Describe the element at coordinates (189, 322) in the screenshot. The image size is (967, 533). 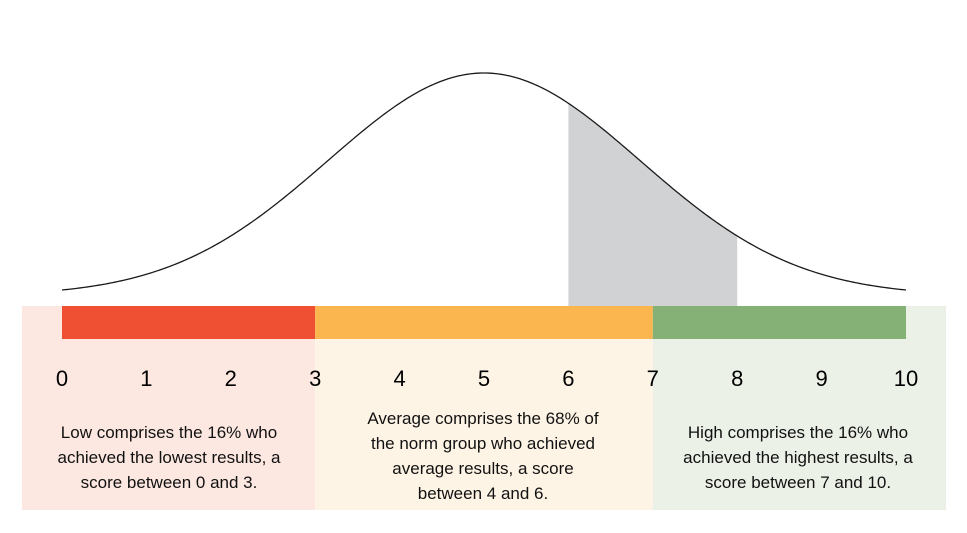
I see `score-bar-low` at that location.